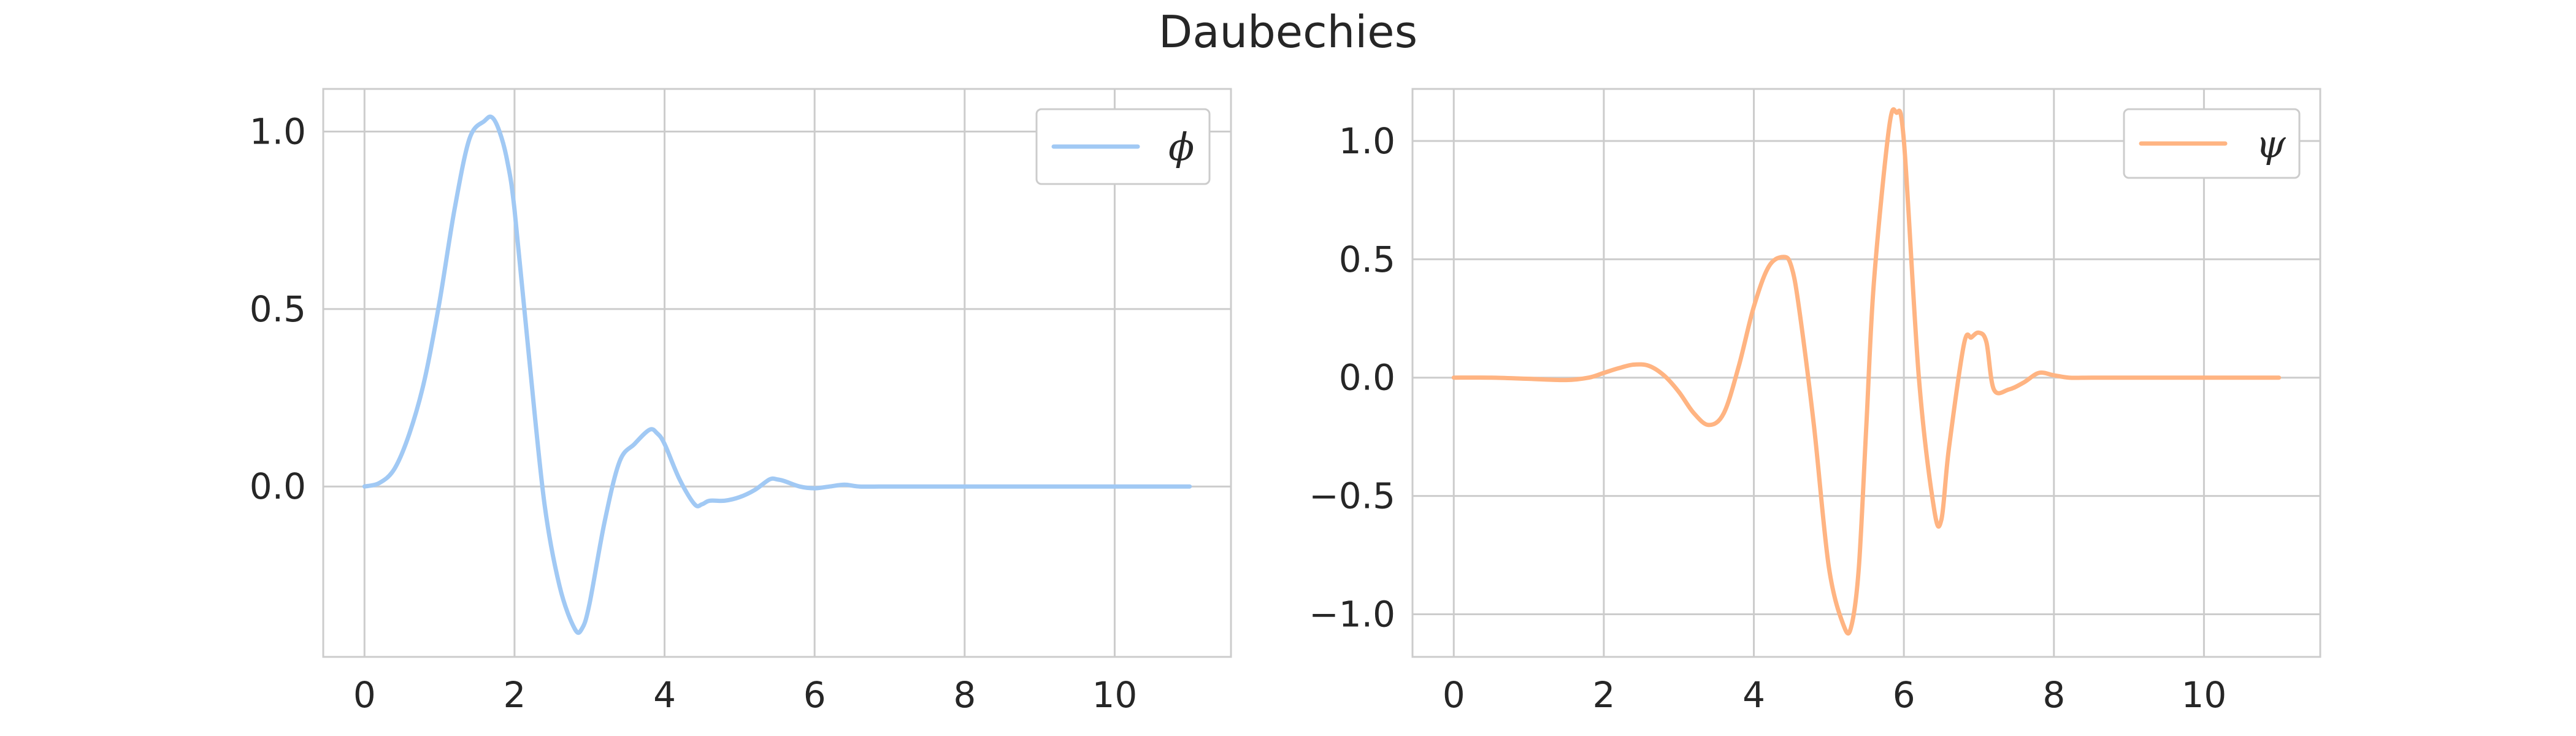  Describe the element at coordinates (1181, 147) in the screenshot. I see `legend-label: ϕ` at that location.